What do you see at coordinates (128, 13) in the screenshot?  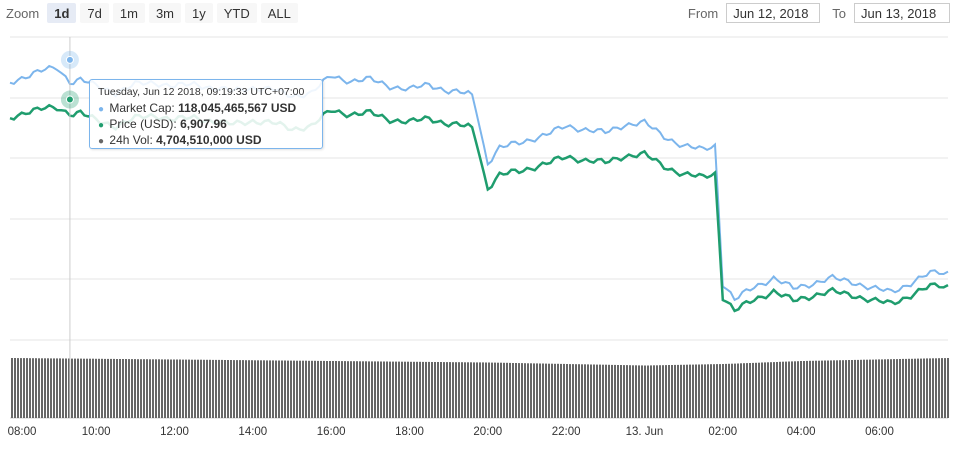 I see `zoom-button-1m: 1m` at bounding box center [128, 13].